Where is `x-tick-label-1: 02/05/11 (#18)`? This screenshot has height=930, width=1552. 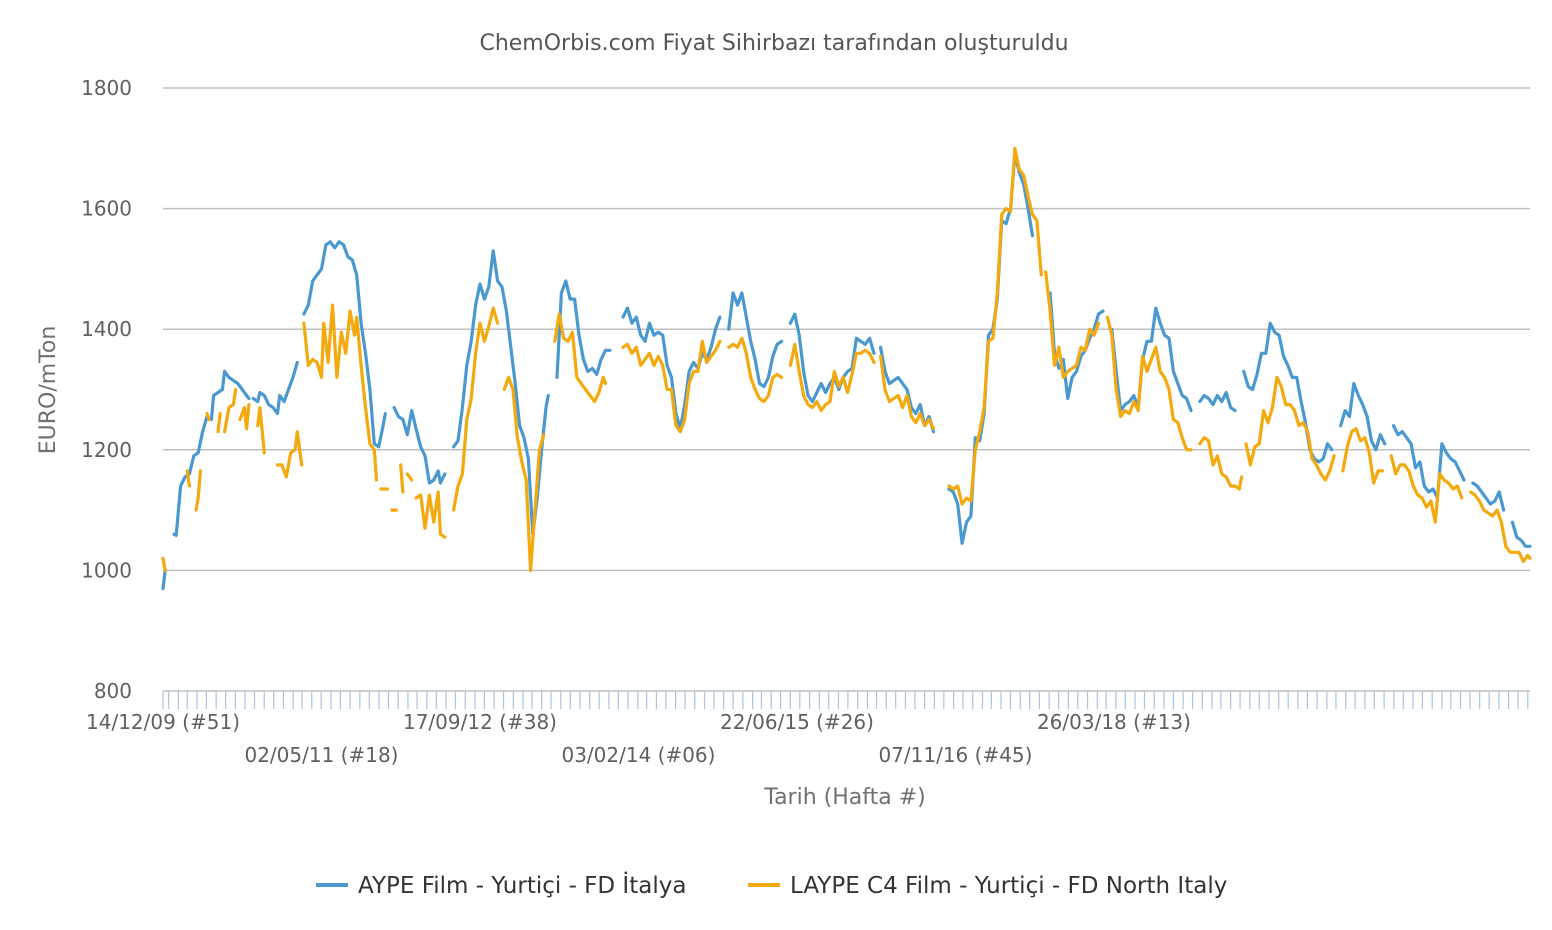 x-tick-label-1: 02/05/11 (#18) is located at coordinates (321, 755).